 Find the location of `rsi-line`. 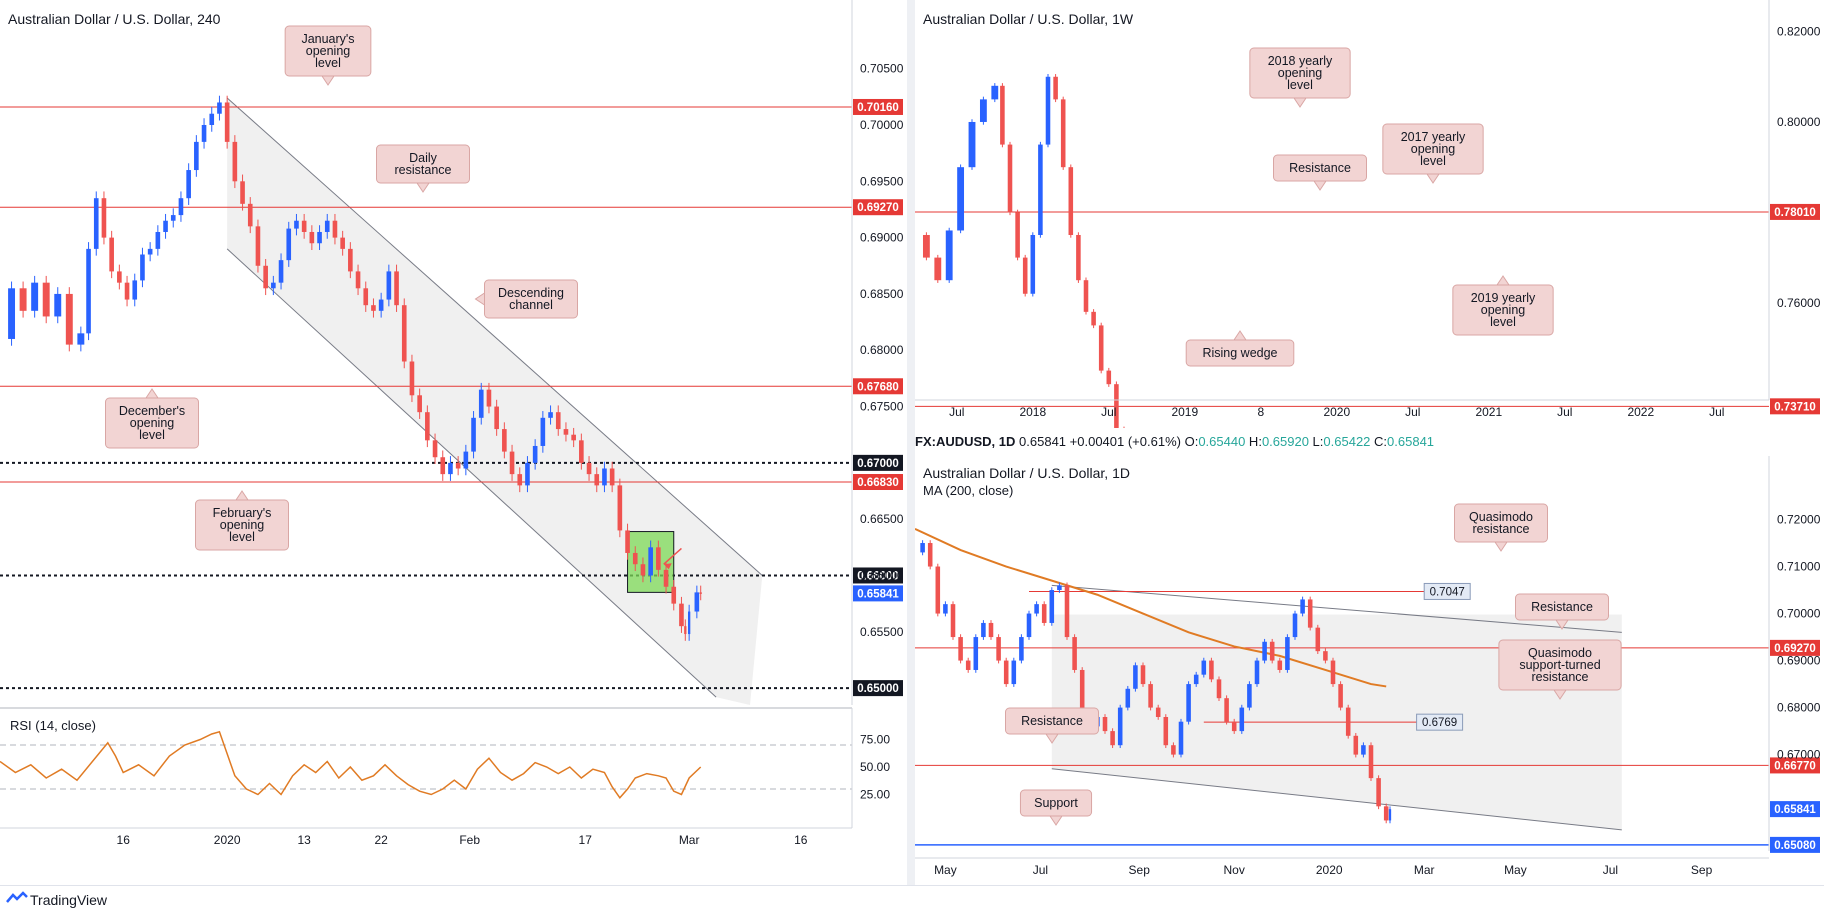

rsi-line is located at coordinates (351, 765).